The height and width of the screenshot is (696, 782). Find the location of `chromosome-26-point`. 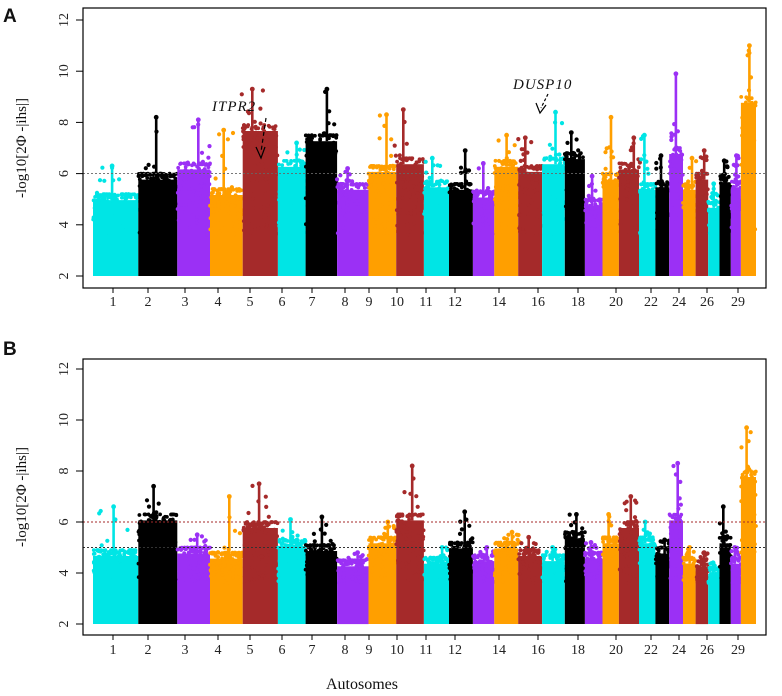

chromosome-26-point is located at coordinates (710, 217).